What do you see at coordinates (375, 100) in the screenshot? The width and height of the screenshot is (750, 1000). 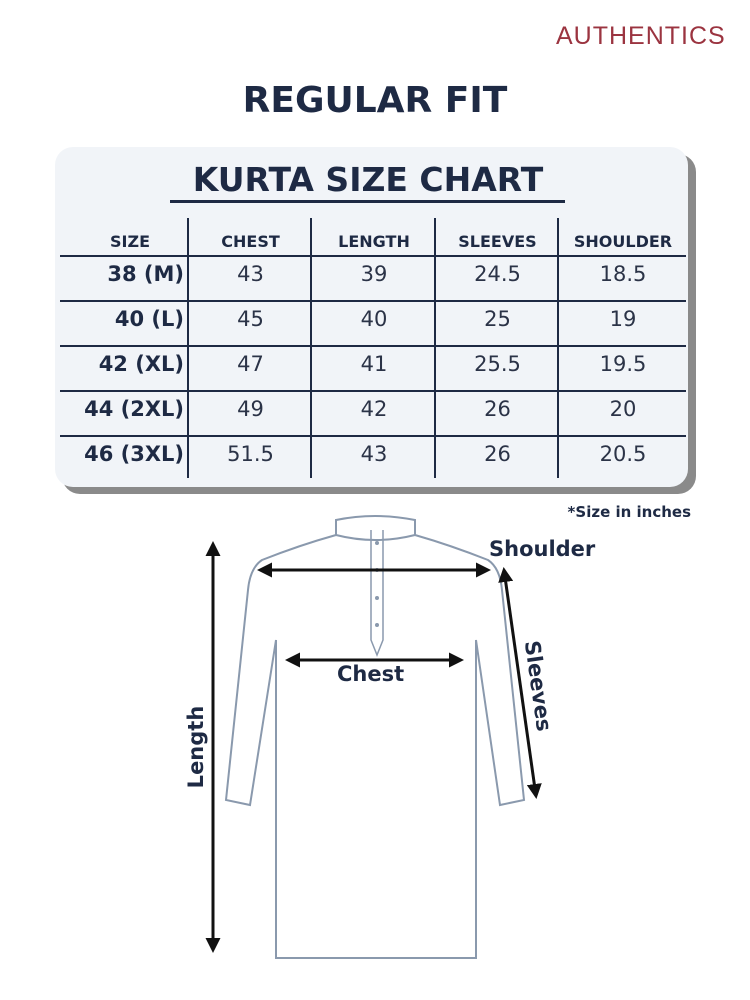 I see `fit-title: REGULAR FIT` at bounding box center [375, 100].